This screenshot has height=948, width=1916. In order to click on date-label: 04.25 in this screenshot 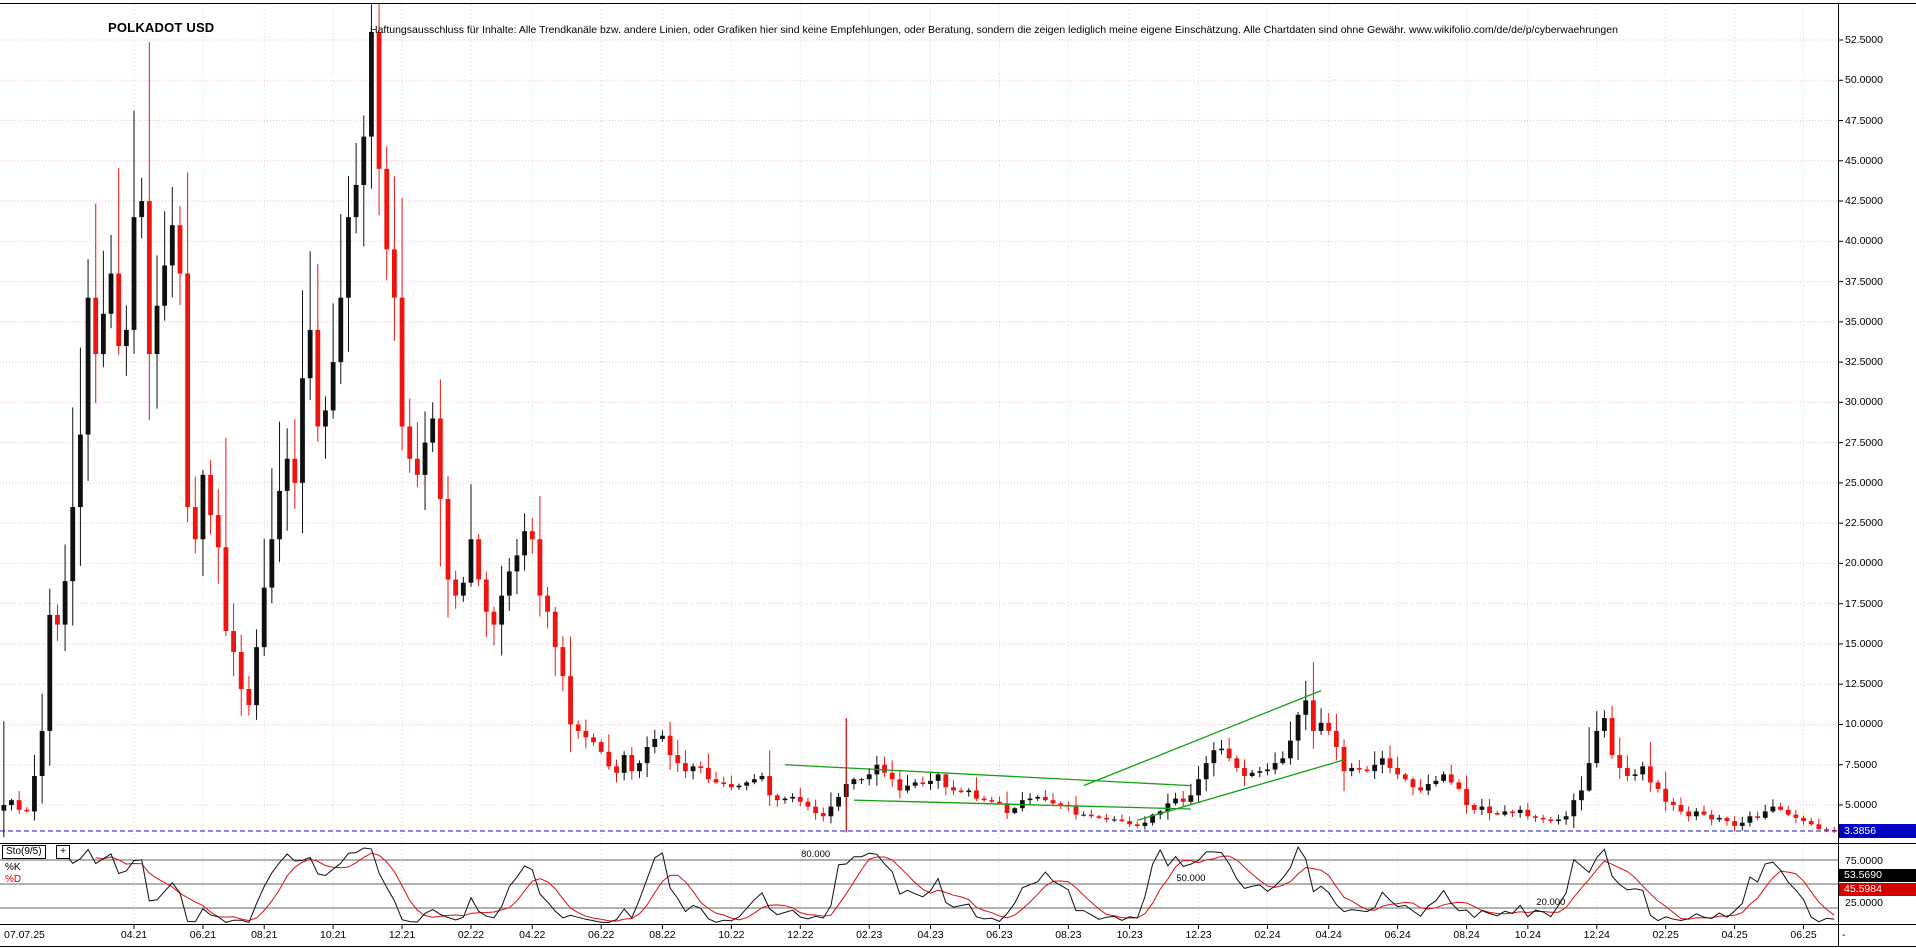, I will do `click(1734, 935)`.